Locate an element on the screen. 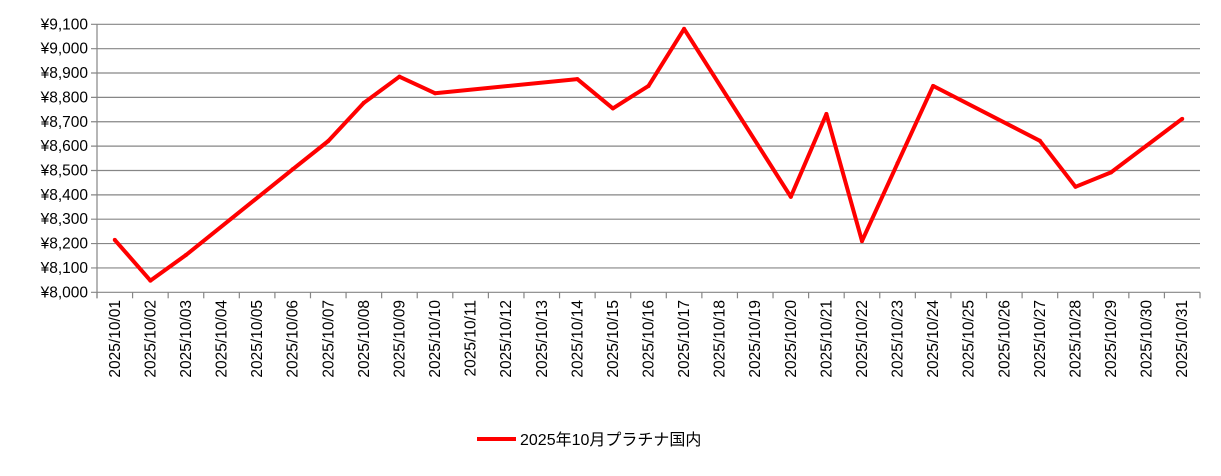 The image size is (1221, 476). legend: 2025年10月プラチナ国内 is located at coordinates (589, 440).